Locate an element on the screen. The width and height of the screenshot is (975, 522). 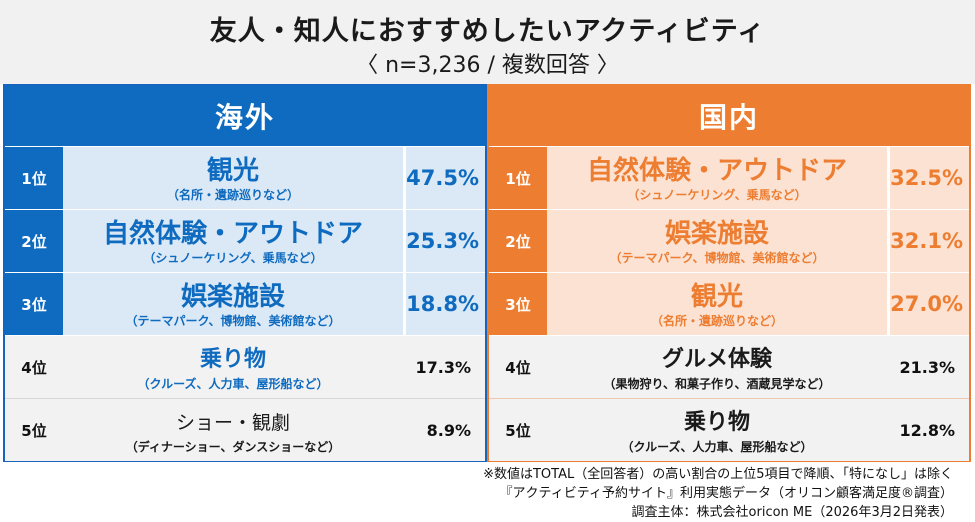
domestic-row-3: 3位 観光 （名所・遺跡巡りなど） 27.0% is located at coordinates (729, 303).